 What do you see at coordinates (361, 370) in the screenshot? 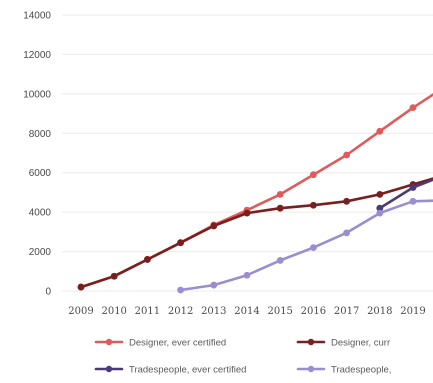
I see `legend-label: Tradespeople,` at bounding box center [361, 370].